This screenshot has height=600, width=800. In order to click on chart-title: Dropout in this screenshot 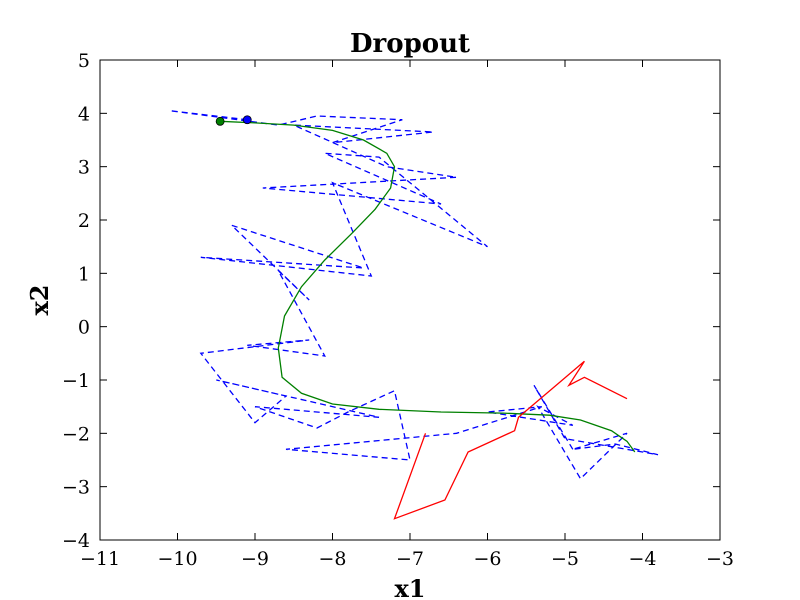, I will do `click(410, 44)`.